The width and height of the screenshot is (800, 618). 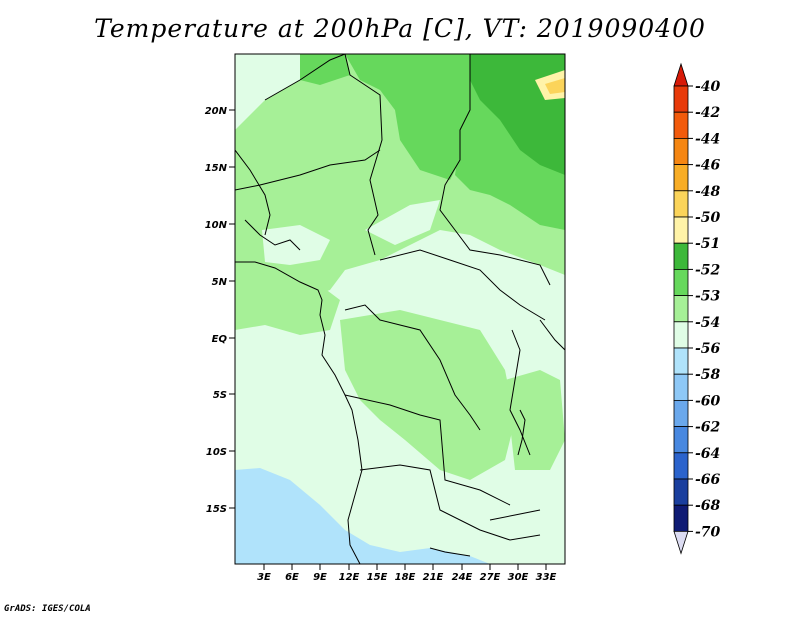 What do you see at coordinates (707, 139) in the screenshot?
I see `colorbar-label: -44` at bounding box center [707, 139].